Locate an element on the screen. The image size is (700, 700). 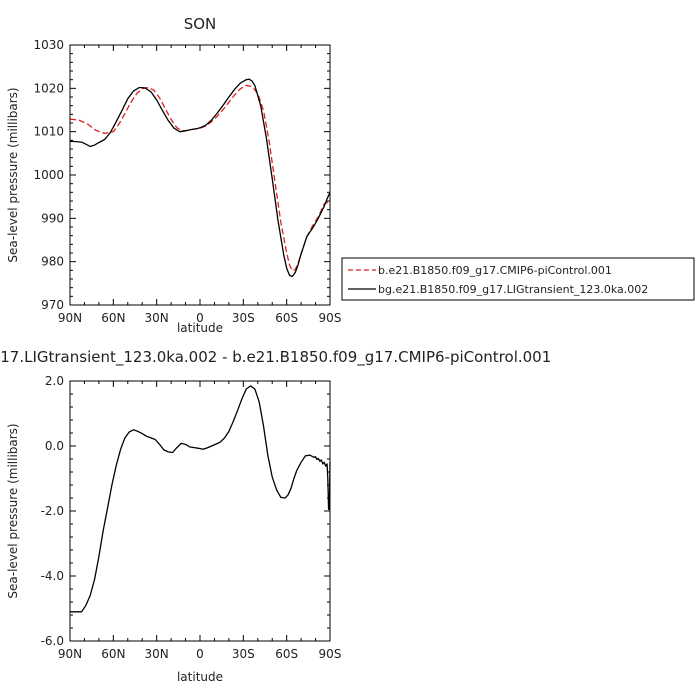
legend-box is located at coordinates (518, 279).